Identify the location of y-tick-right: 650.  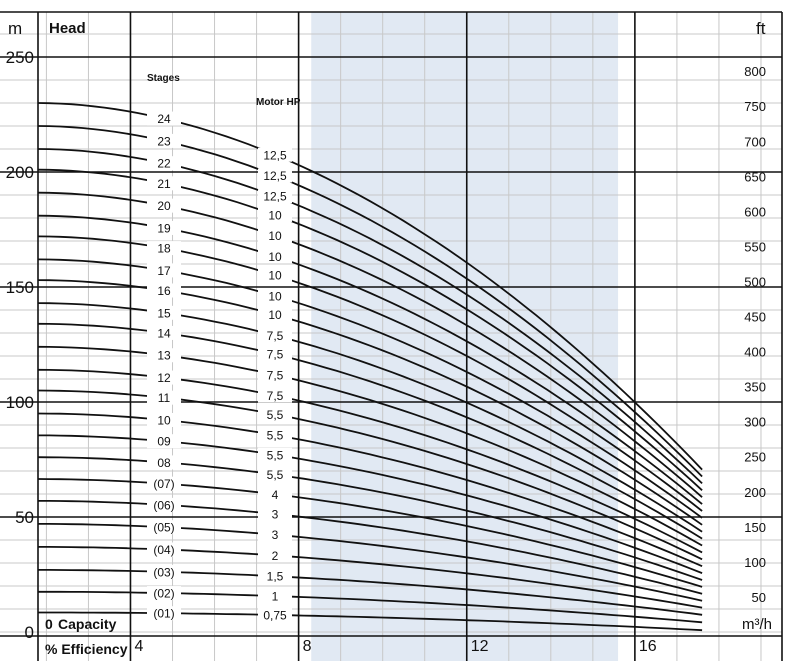
(755, 176).